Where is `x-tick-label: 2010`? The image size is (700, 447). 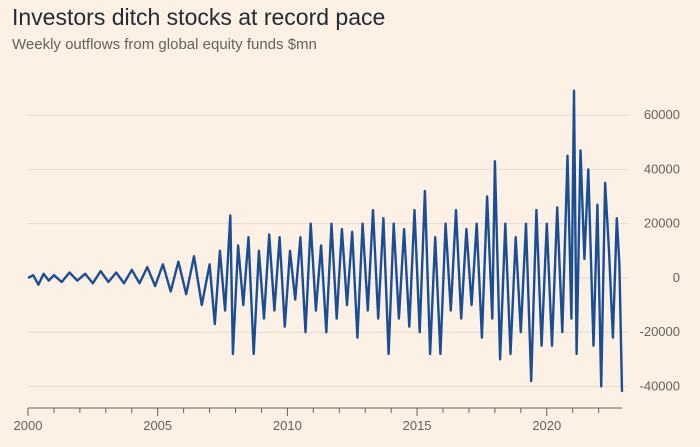 x-tick-label: 2010 is located at coordinates (287, 425).